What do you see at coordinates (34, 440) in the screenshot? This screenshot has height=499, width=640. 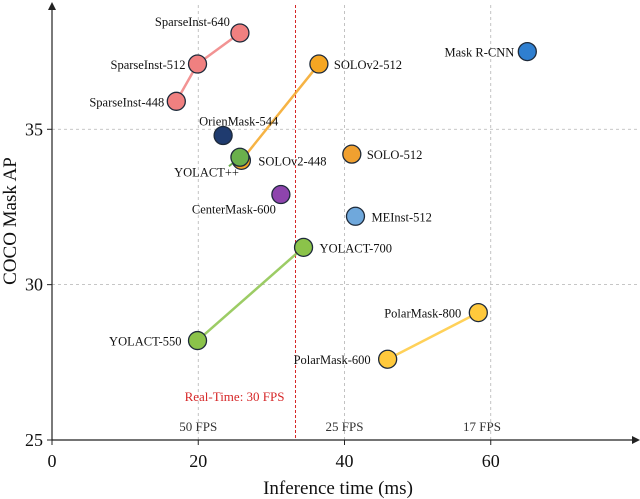 I see `y-tick-label: 25` at bounding box center [34, 440].